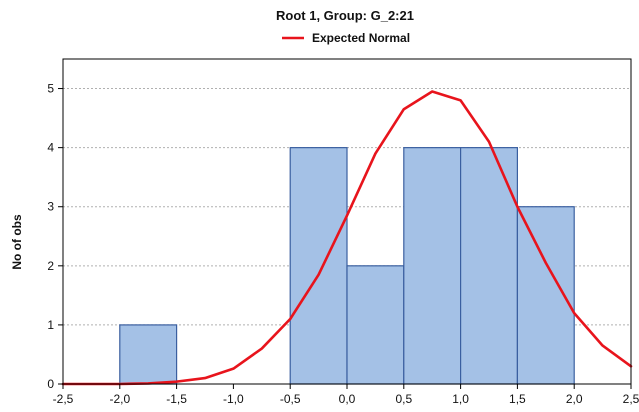  Describe the element at coordinates (361, 38) in the screenshot. I see `legend-label-expected-normal: Expected Normal` at that location.